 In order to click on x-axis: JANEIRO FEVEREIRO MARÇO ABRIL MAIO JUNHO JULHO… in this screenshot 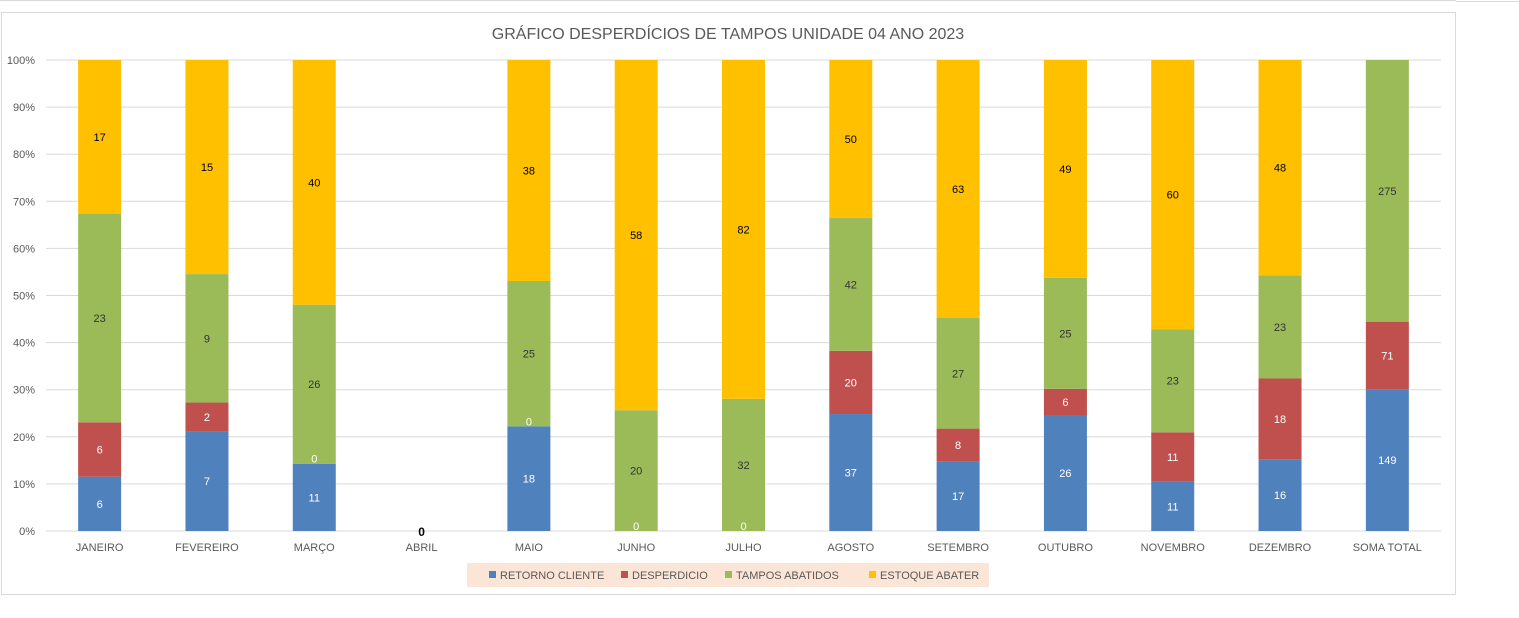, I will do `click(749, 548)`.